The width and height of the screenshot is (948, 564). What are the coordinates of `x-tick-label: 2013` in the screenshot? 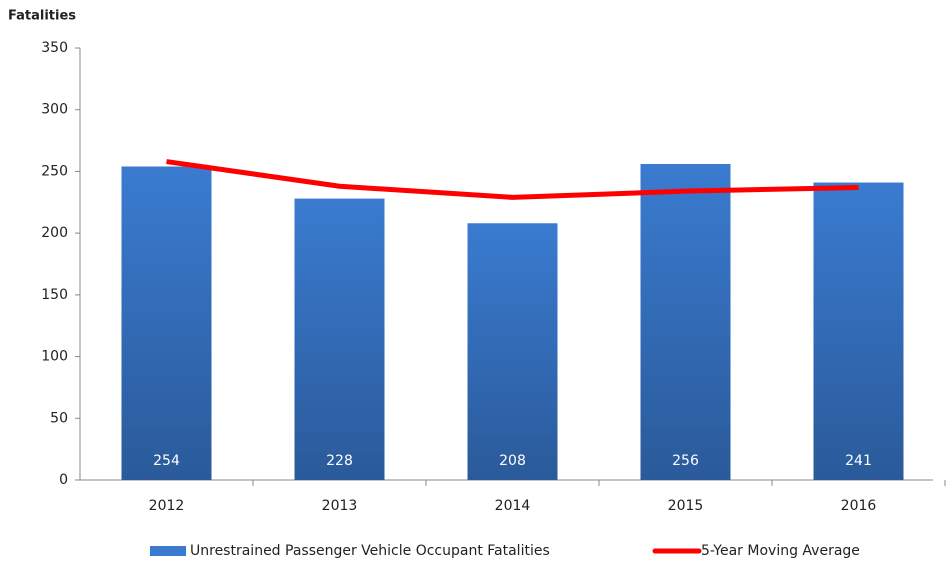 It's located at (340, 506).